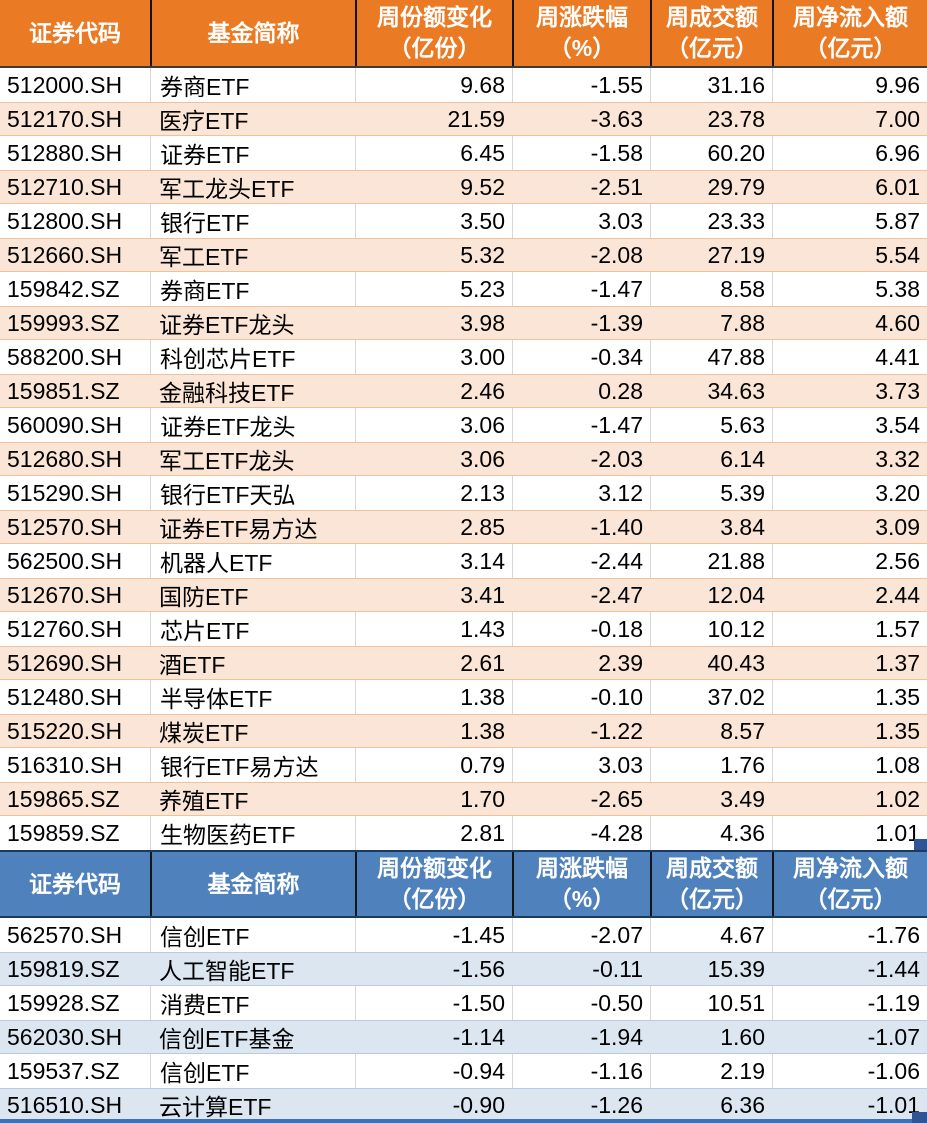 Image resolution: width=927 pixels, height=1123 pixels. I want to click on value-cell: 12.04, so click(736, 594).